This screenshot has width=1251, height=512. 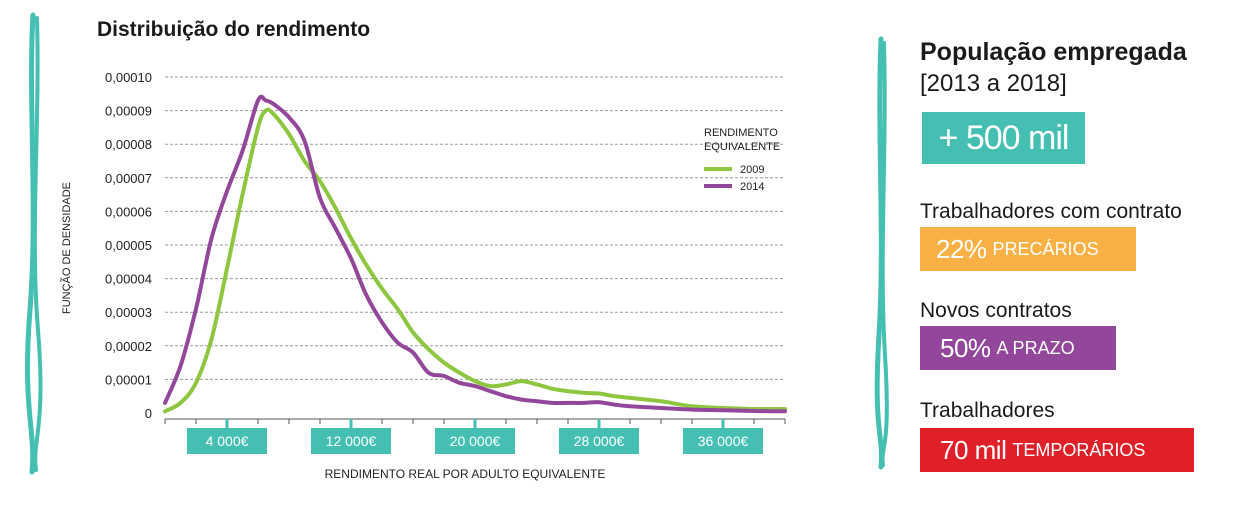 What do you see at coordinates (881, 253) in the screenshot?
I see `right-brush-stroke` at bounding box center [881, 253].